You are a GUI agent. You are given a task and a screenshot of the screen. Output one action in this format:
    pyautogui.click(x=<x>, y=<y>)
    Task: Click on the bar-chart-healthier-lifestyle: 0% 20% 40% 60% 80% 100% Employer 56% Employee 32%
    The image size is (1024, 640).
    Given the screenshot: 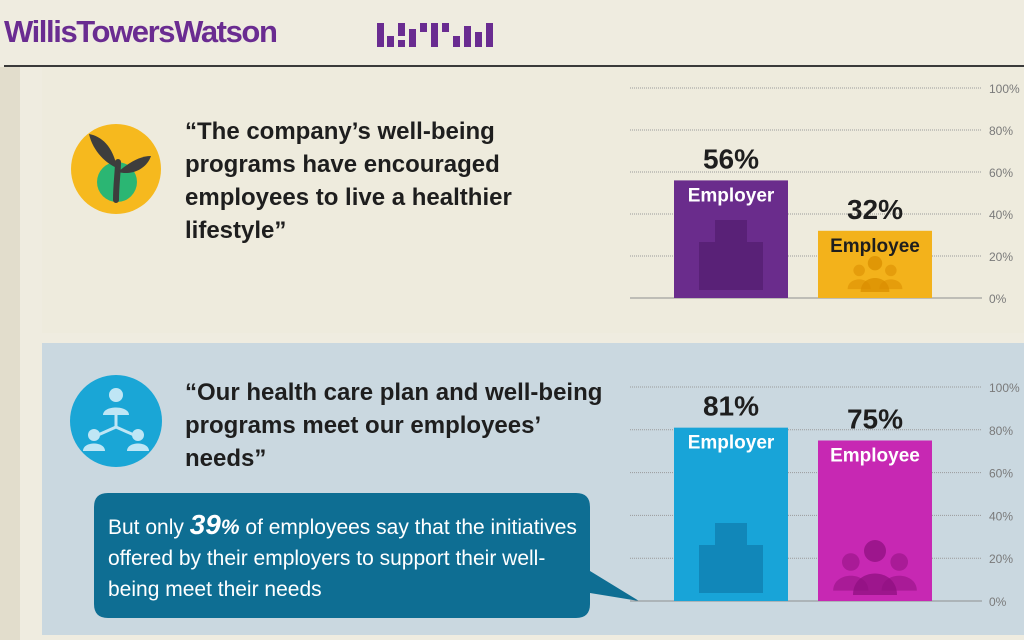 What is the action you would take?
    pyautogui.click(x=825, y=194)
    